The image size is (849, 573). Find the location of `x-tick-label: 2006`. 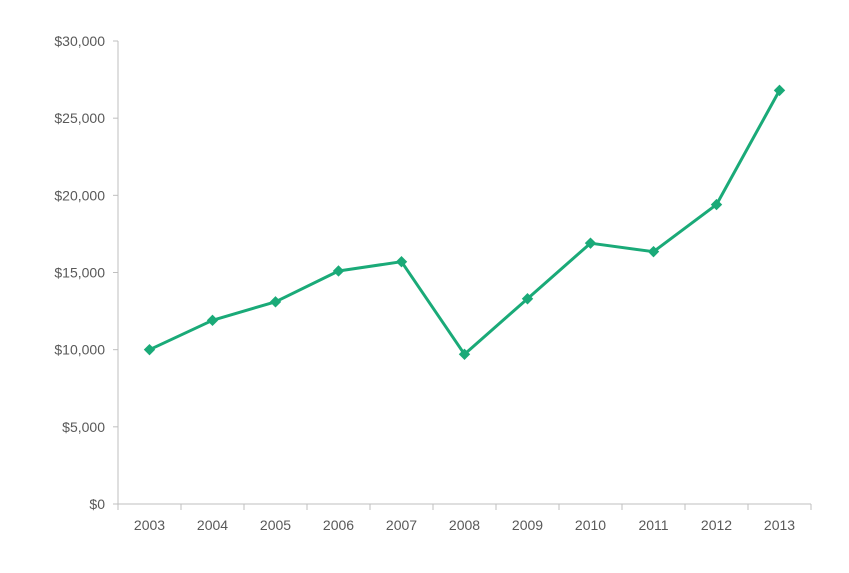

x-tick-label: 2006 is located at coordinates (338, 525).